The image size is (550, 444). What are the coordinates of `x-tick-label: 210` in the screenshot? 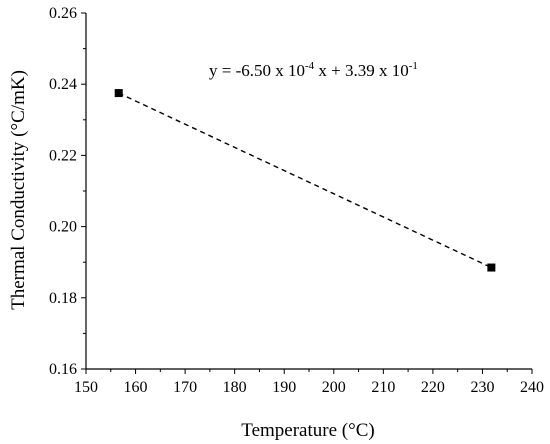 It's located at (383, 387).